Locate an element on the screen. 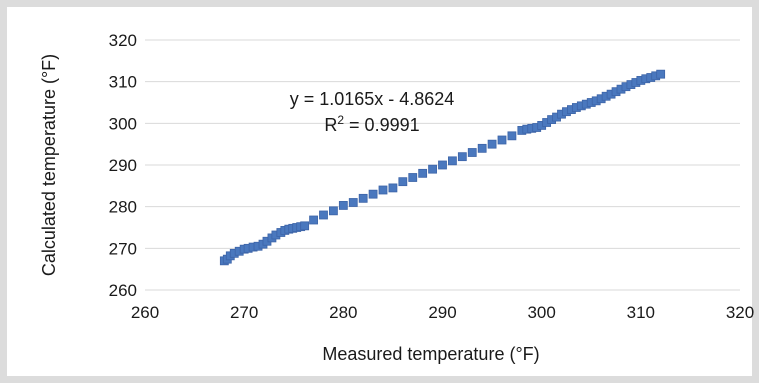 Image resolution: width=759 pixels, height=383 pixels. y-tick-label: 260 is located at coordinates (123, 290).